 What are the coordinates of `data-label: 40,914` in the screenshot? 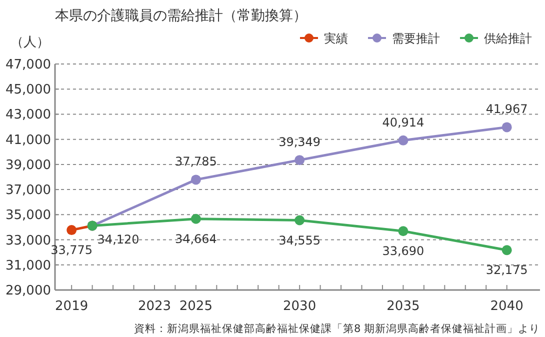 It's located at (403, 122).